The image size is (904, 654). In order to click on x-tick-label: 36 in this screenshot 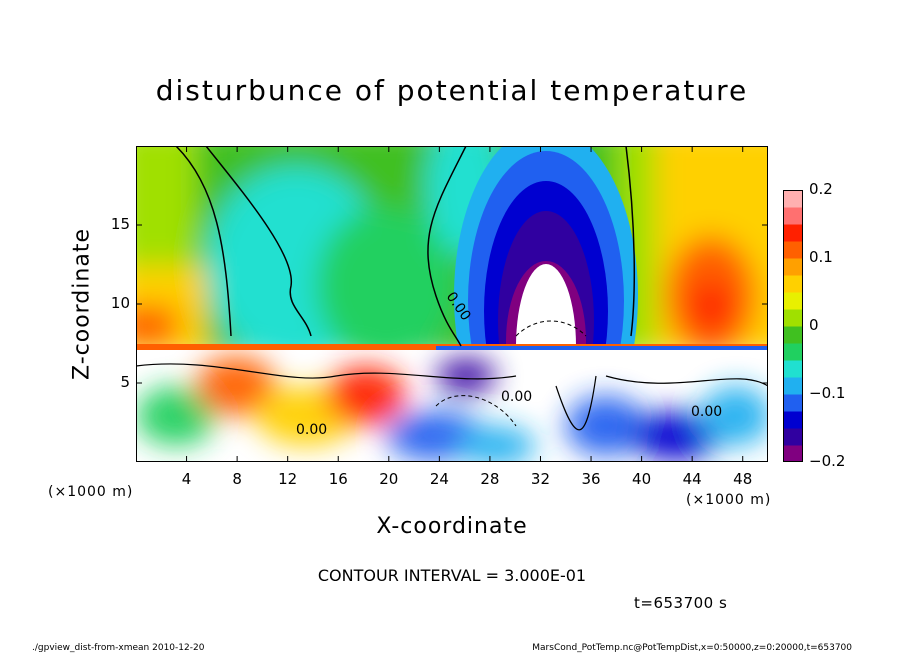, I will do `click(591, 479)`.